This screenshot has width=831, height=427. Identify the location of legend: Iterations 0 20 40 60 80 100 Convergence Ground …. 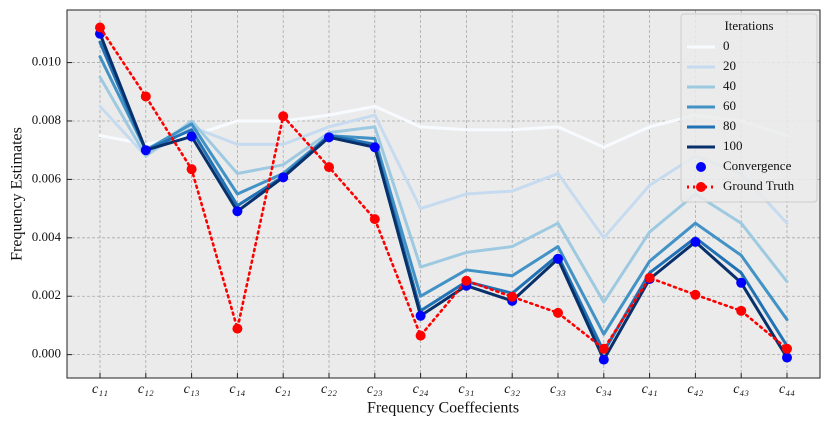
(749, 108).